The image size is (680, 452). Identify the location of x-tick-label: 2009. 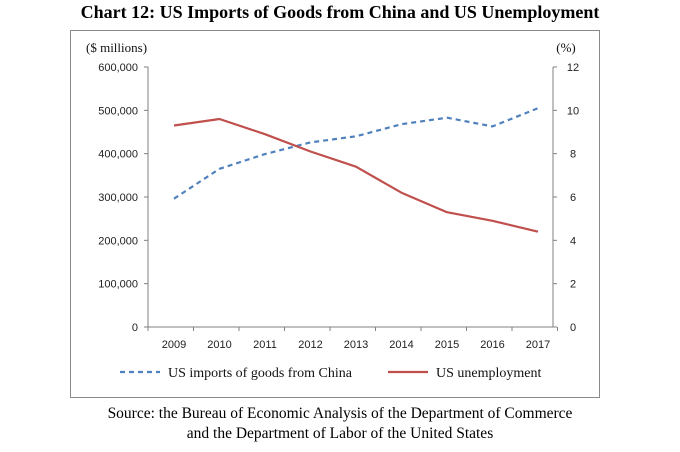
(174, 345).